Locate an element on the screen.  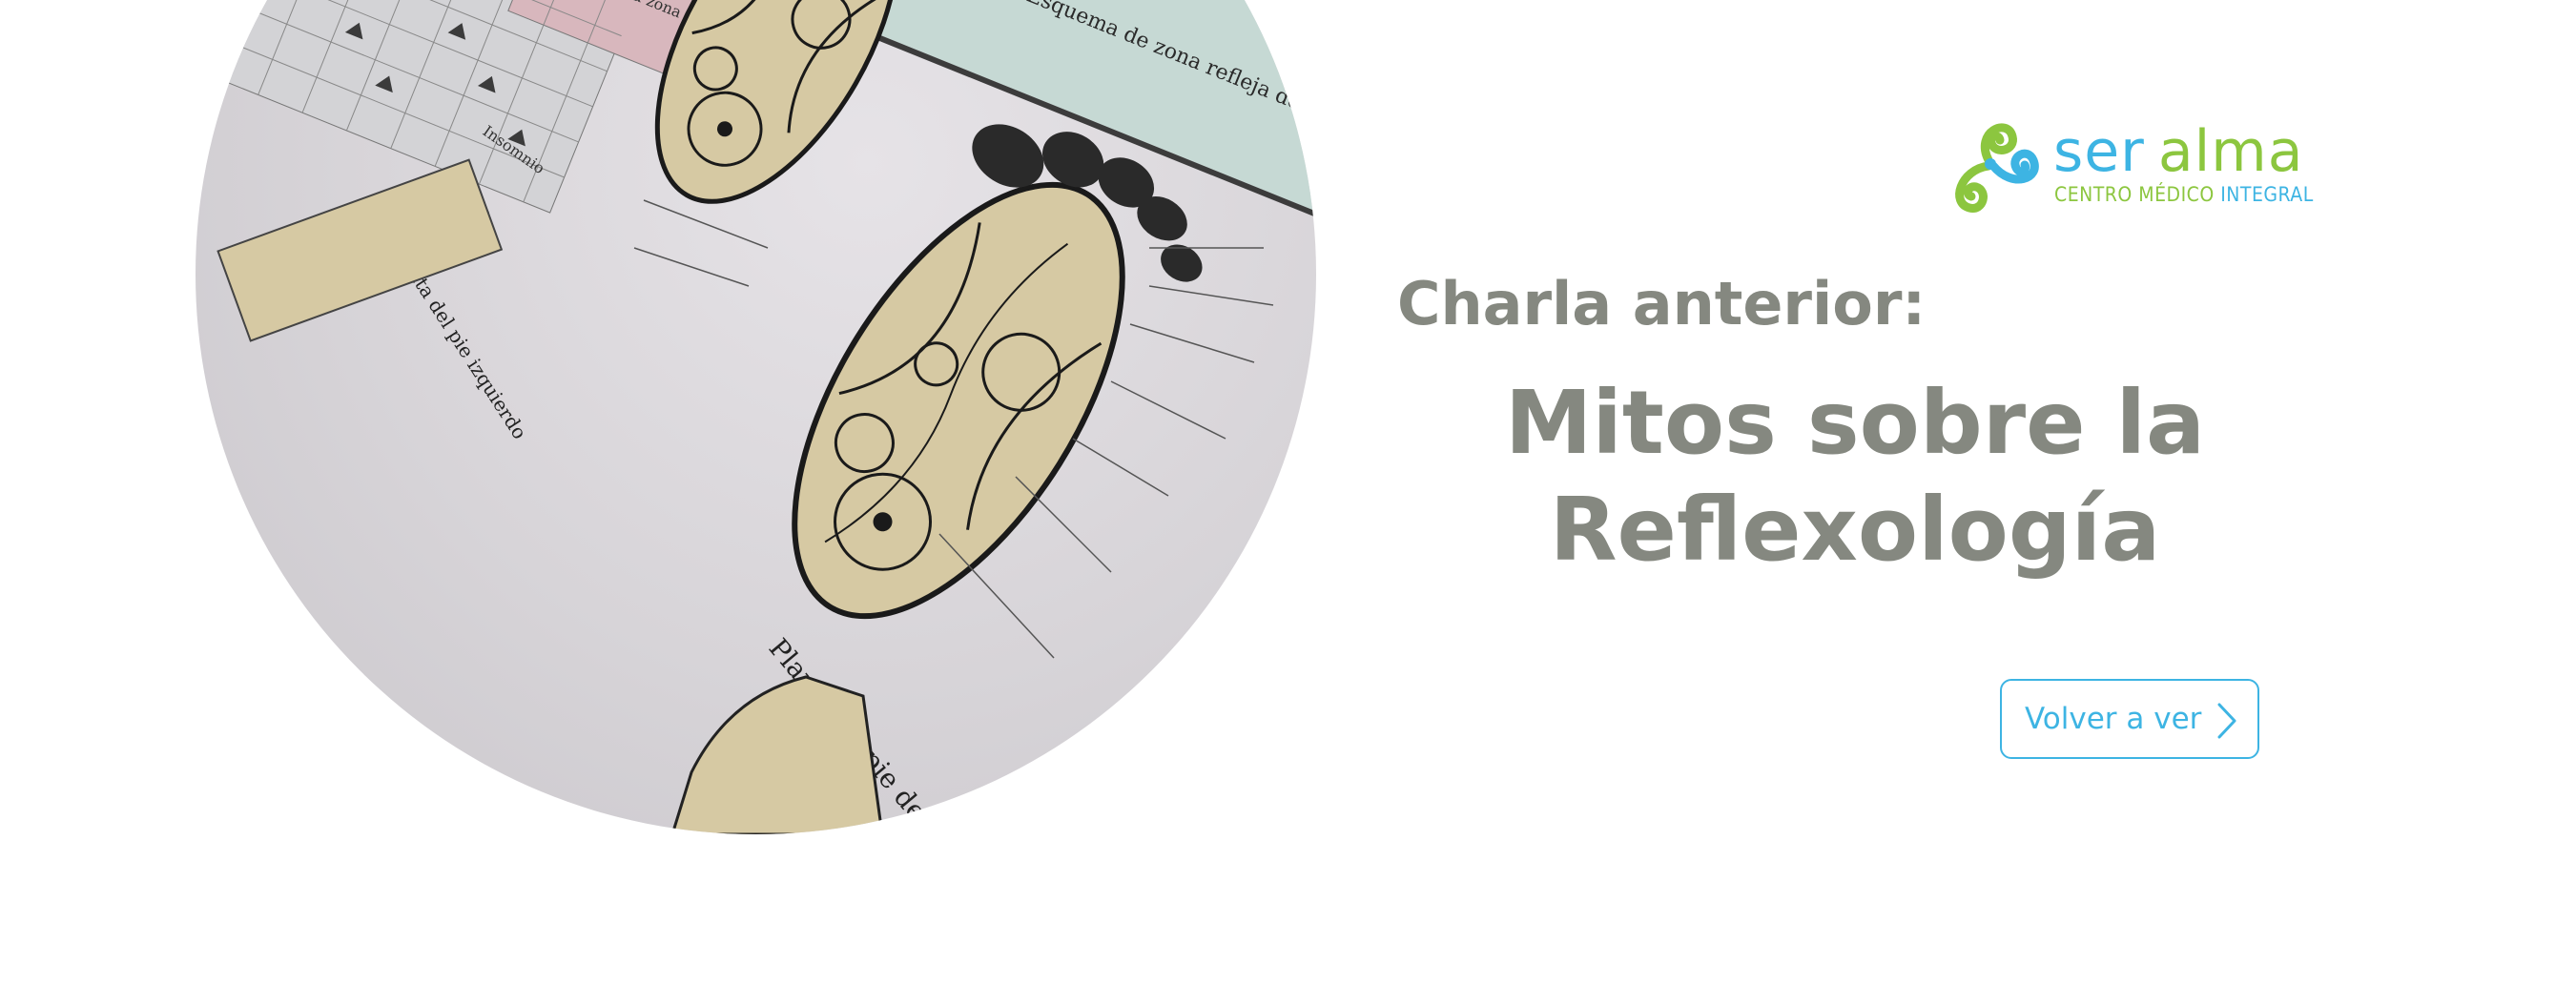
watch-again-button: Volver a ver is located at coordinates (2129, 719).